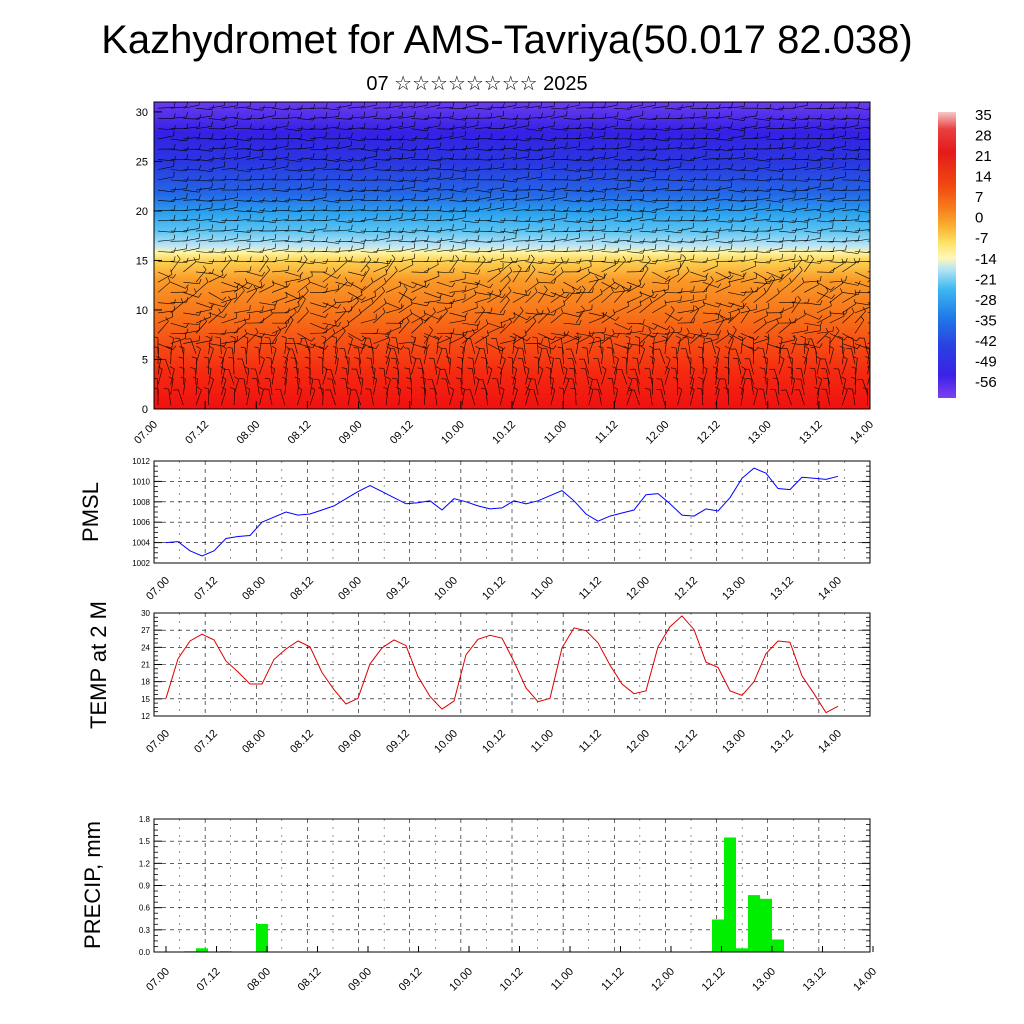 The image size is (1024, 1024). What do you see at coordinates (504, 886) in the screenshot?
I see `precip-y-ticks: 0.00.30.60.91.21.51.8` at bounding box center [504, 886].